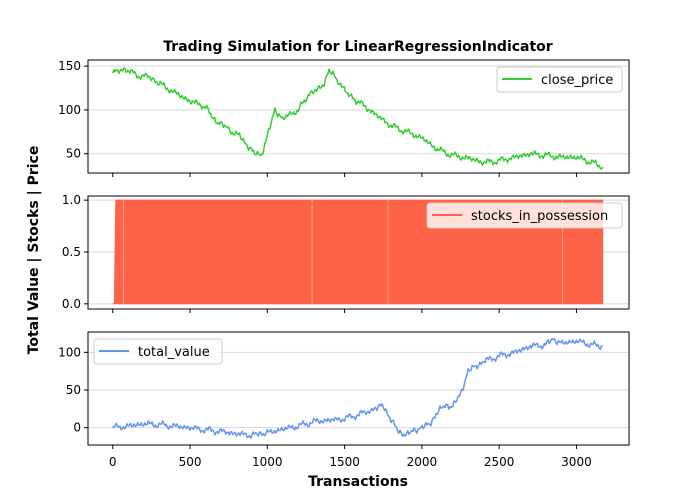 The height and width of the screenshot is (500, 700). I want to click on close-price-line, so click(357, 118).